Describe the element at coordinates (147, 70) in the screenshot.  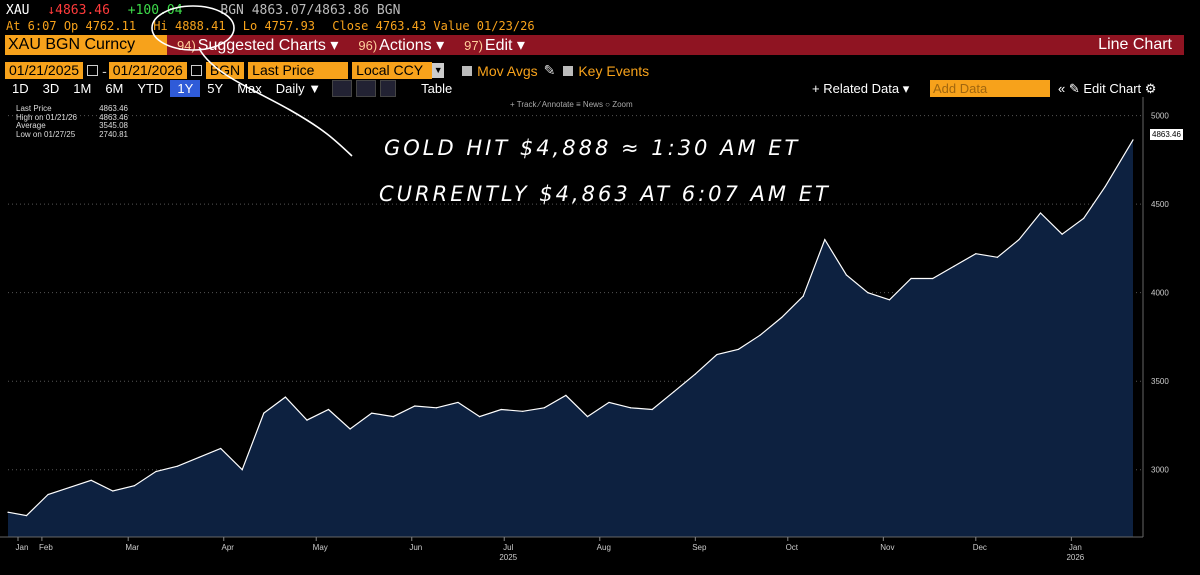
I see `end-date-input: 01/21/2026` at that location.